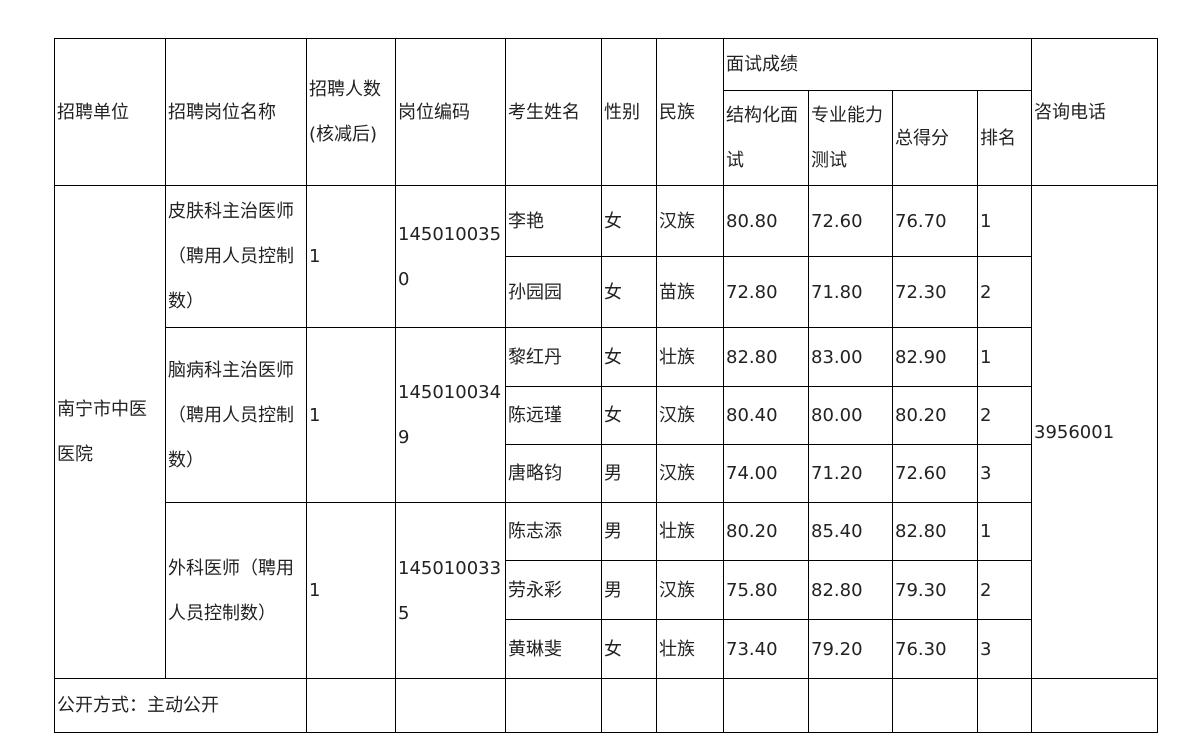 The width and height of the screenshot is (1182, 756). Describe the element at coordinates (766, 357) in the screenshot. I see `structured-cell: 82.80` at that location.